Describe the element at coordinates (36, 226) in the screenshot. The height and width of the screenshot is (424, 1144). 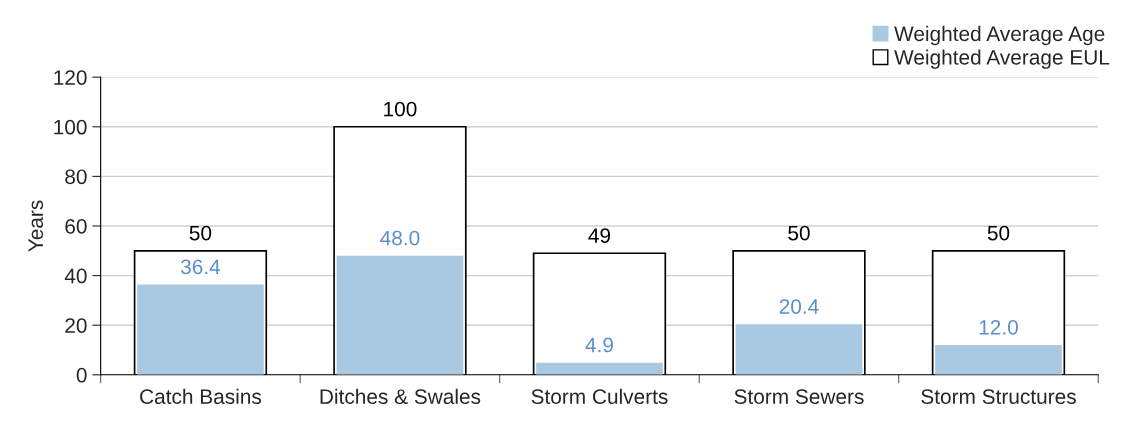
I see `y-axis-title: Years` at that location.